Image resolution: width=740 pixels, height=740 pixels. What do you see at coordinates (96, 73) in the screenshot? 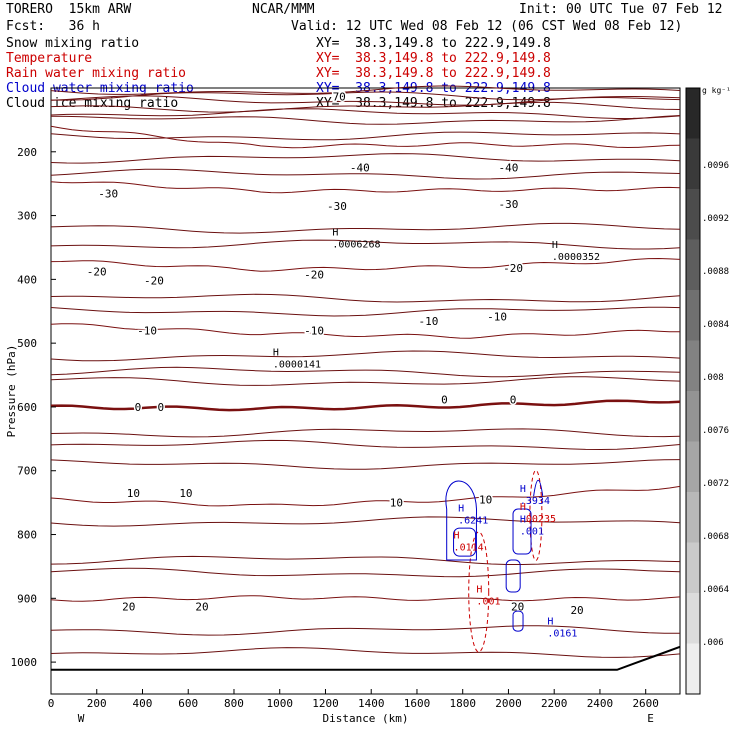
I see `field-name: Rain water mixing ratio` at bounding box center [96, 73].